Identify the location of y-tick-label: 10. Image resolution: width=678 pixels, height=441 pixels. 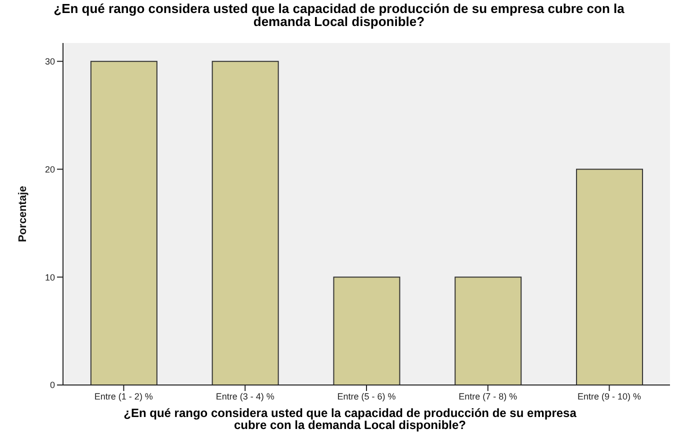
(49, 277).